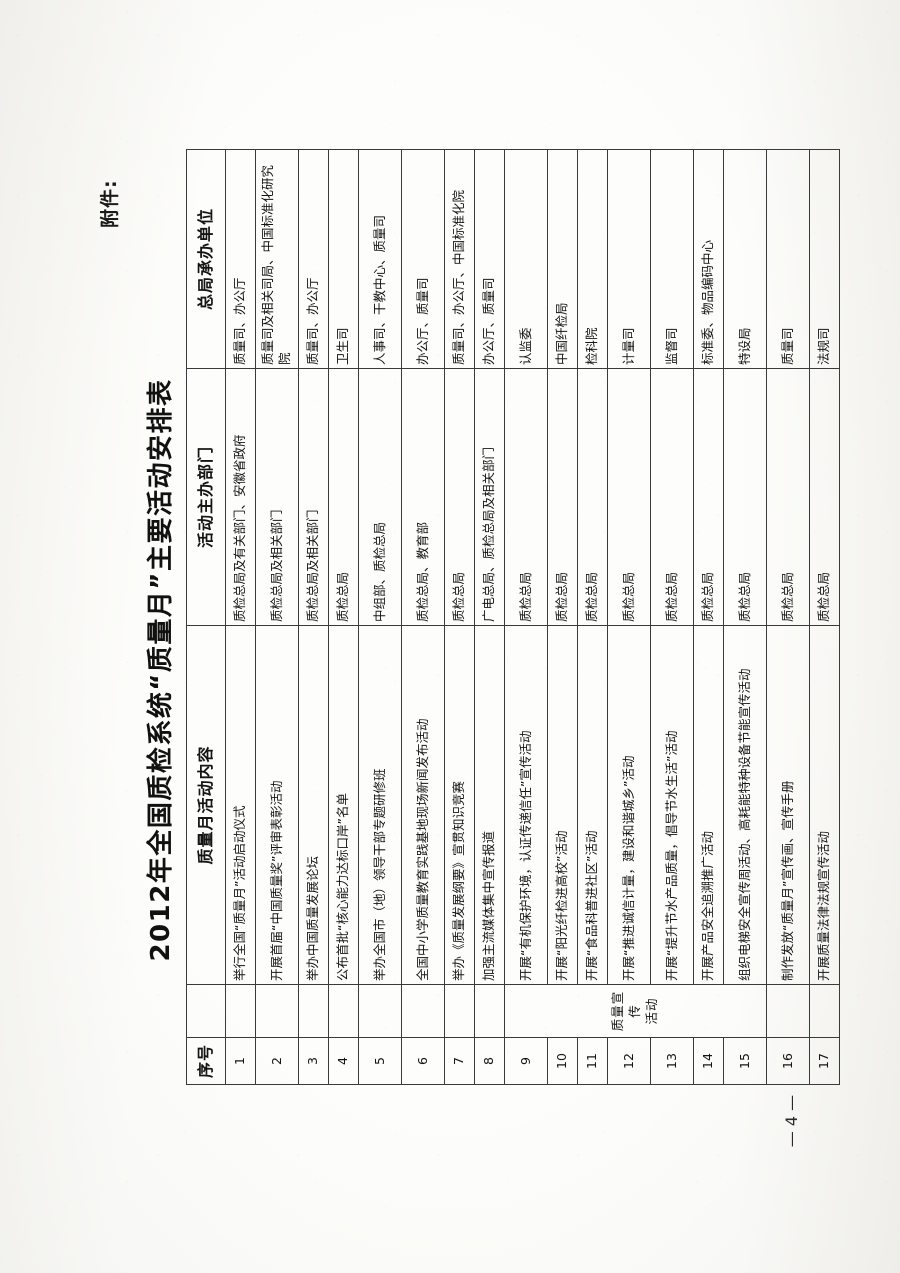 The width and height of the screenshot is (900, 1273). What do you see at coordinates (788, 1061) in the screenshot?
I see `cell-seq: 16` at bounding box center [788, 1061].